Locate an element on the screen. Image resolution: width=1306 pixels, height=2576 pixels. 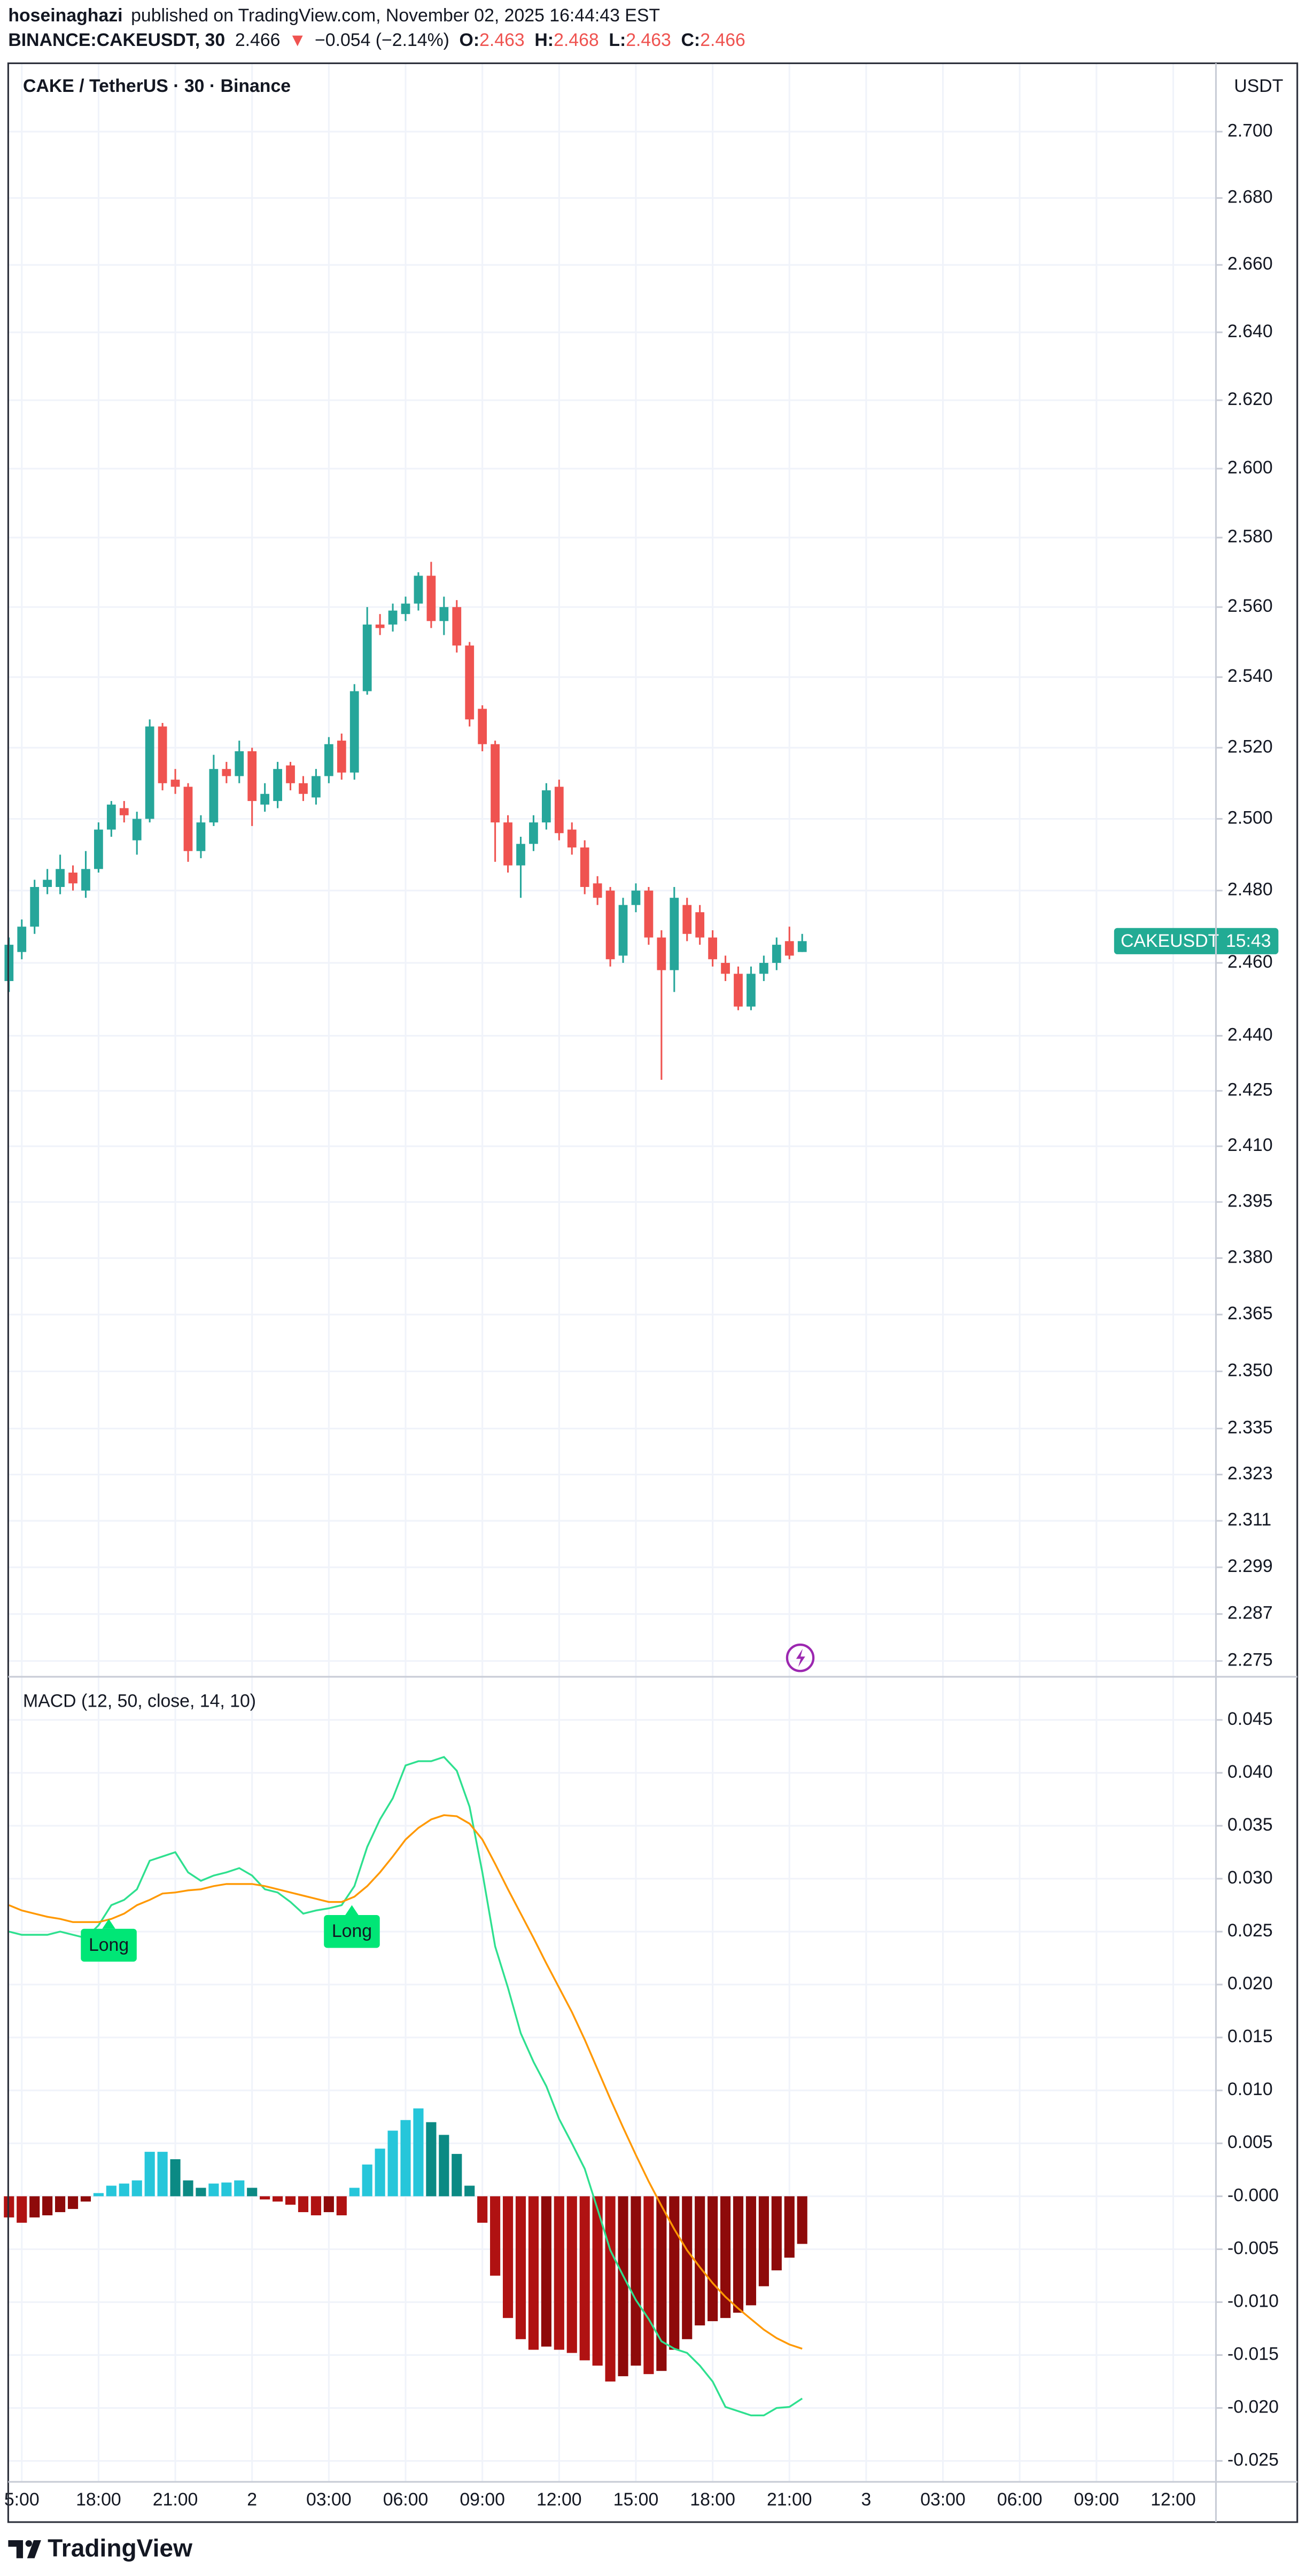
ohlc-label: C: is located at coordinates (691, 40).